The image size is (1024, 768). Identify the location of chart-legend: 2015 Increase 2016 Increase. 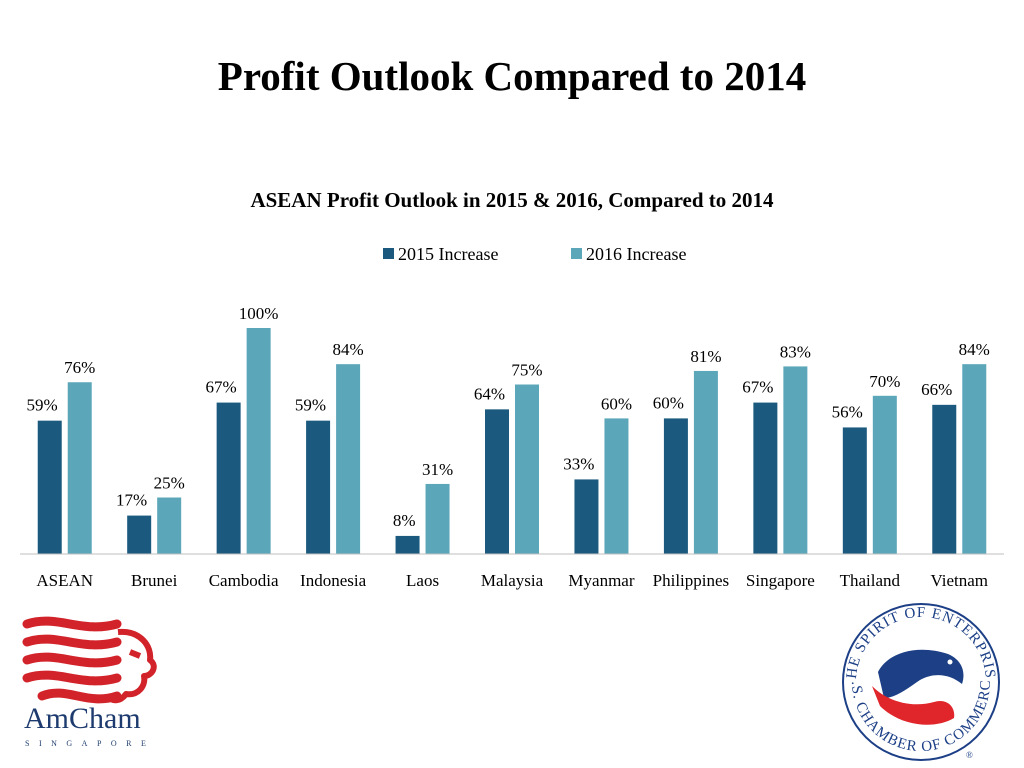
(534, 254).